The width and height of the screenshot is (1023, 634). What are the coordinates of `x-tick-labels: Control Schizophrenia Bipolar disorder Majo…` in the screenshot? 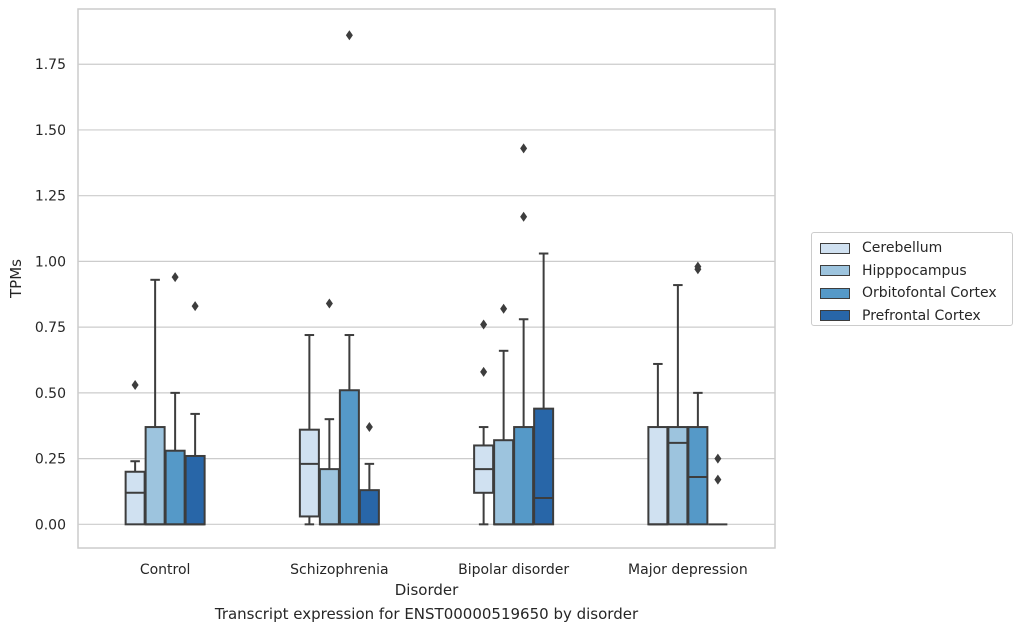 It's located at (444, 570).